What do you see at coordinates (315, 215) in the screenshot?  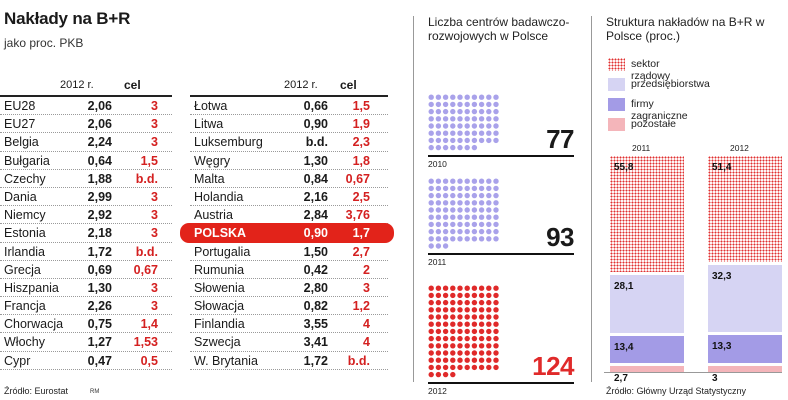 I see `value-cell: 2,84` at bounding box center [315, 215].